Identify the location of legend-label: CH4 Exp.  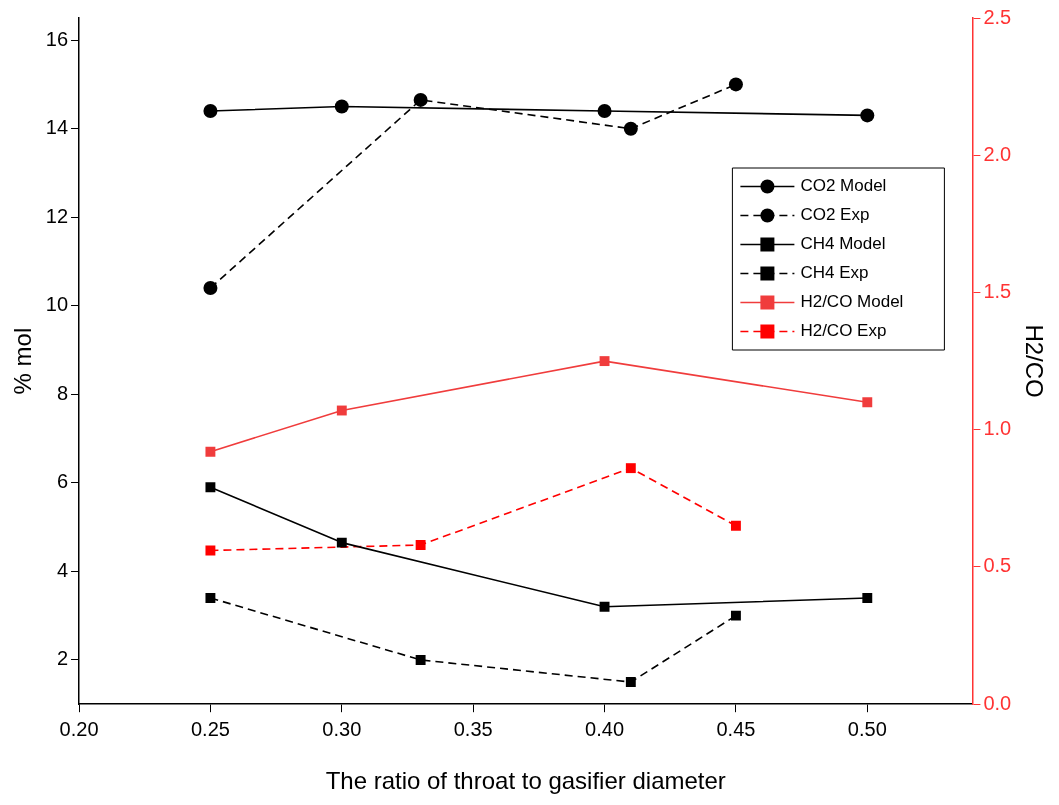
(834, 273).